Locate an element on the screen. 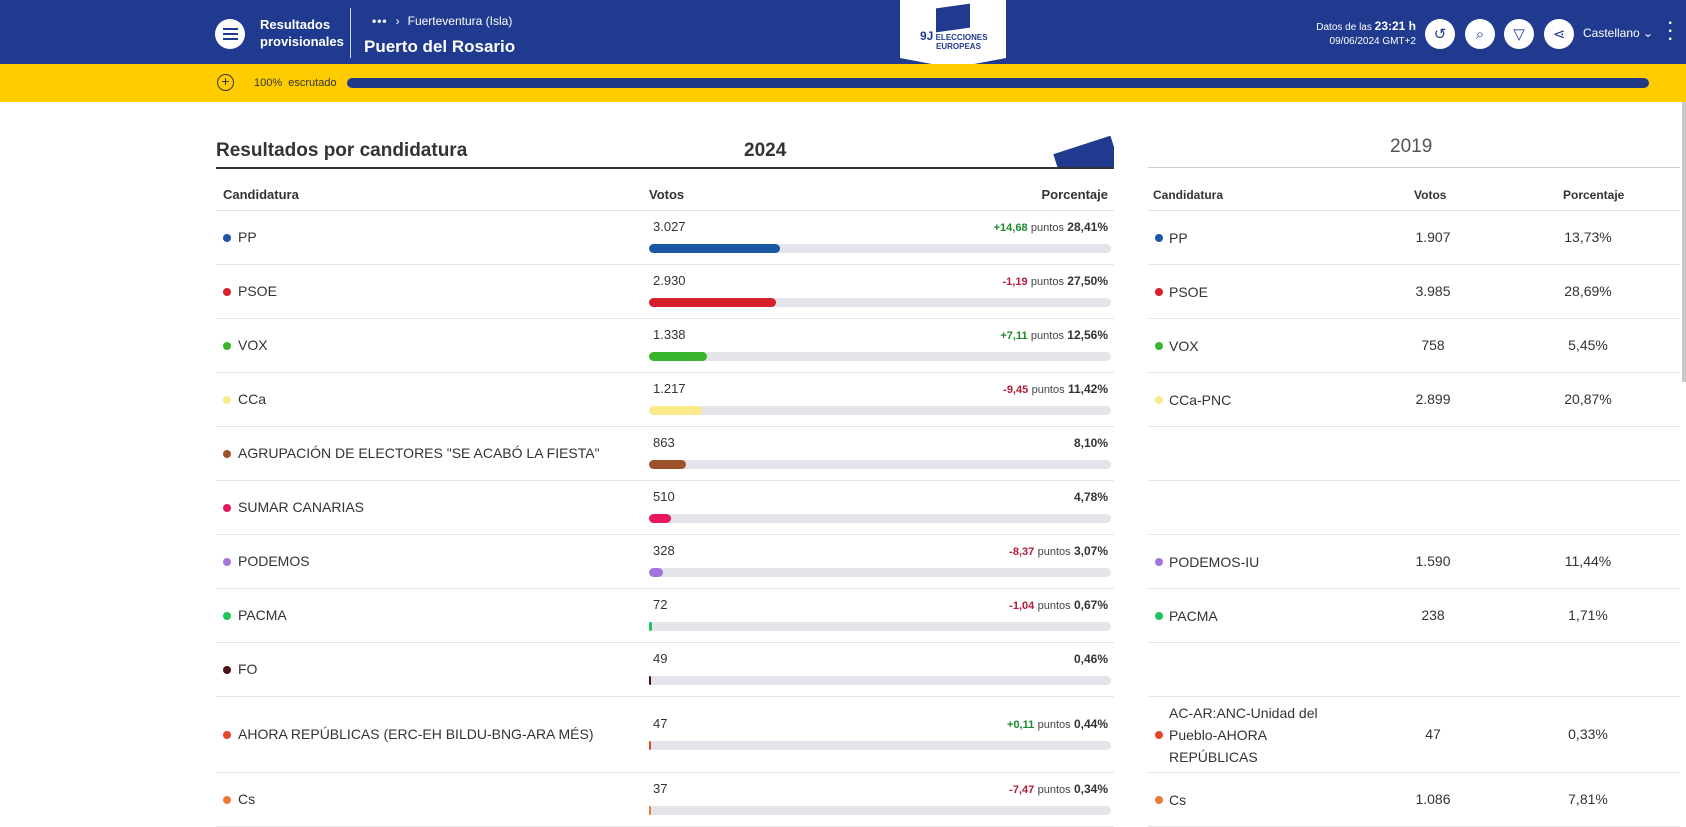  party-percentage: -9,45 puntos 11,42% is located at coordinates (1055, 389).